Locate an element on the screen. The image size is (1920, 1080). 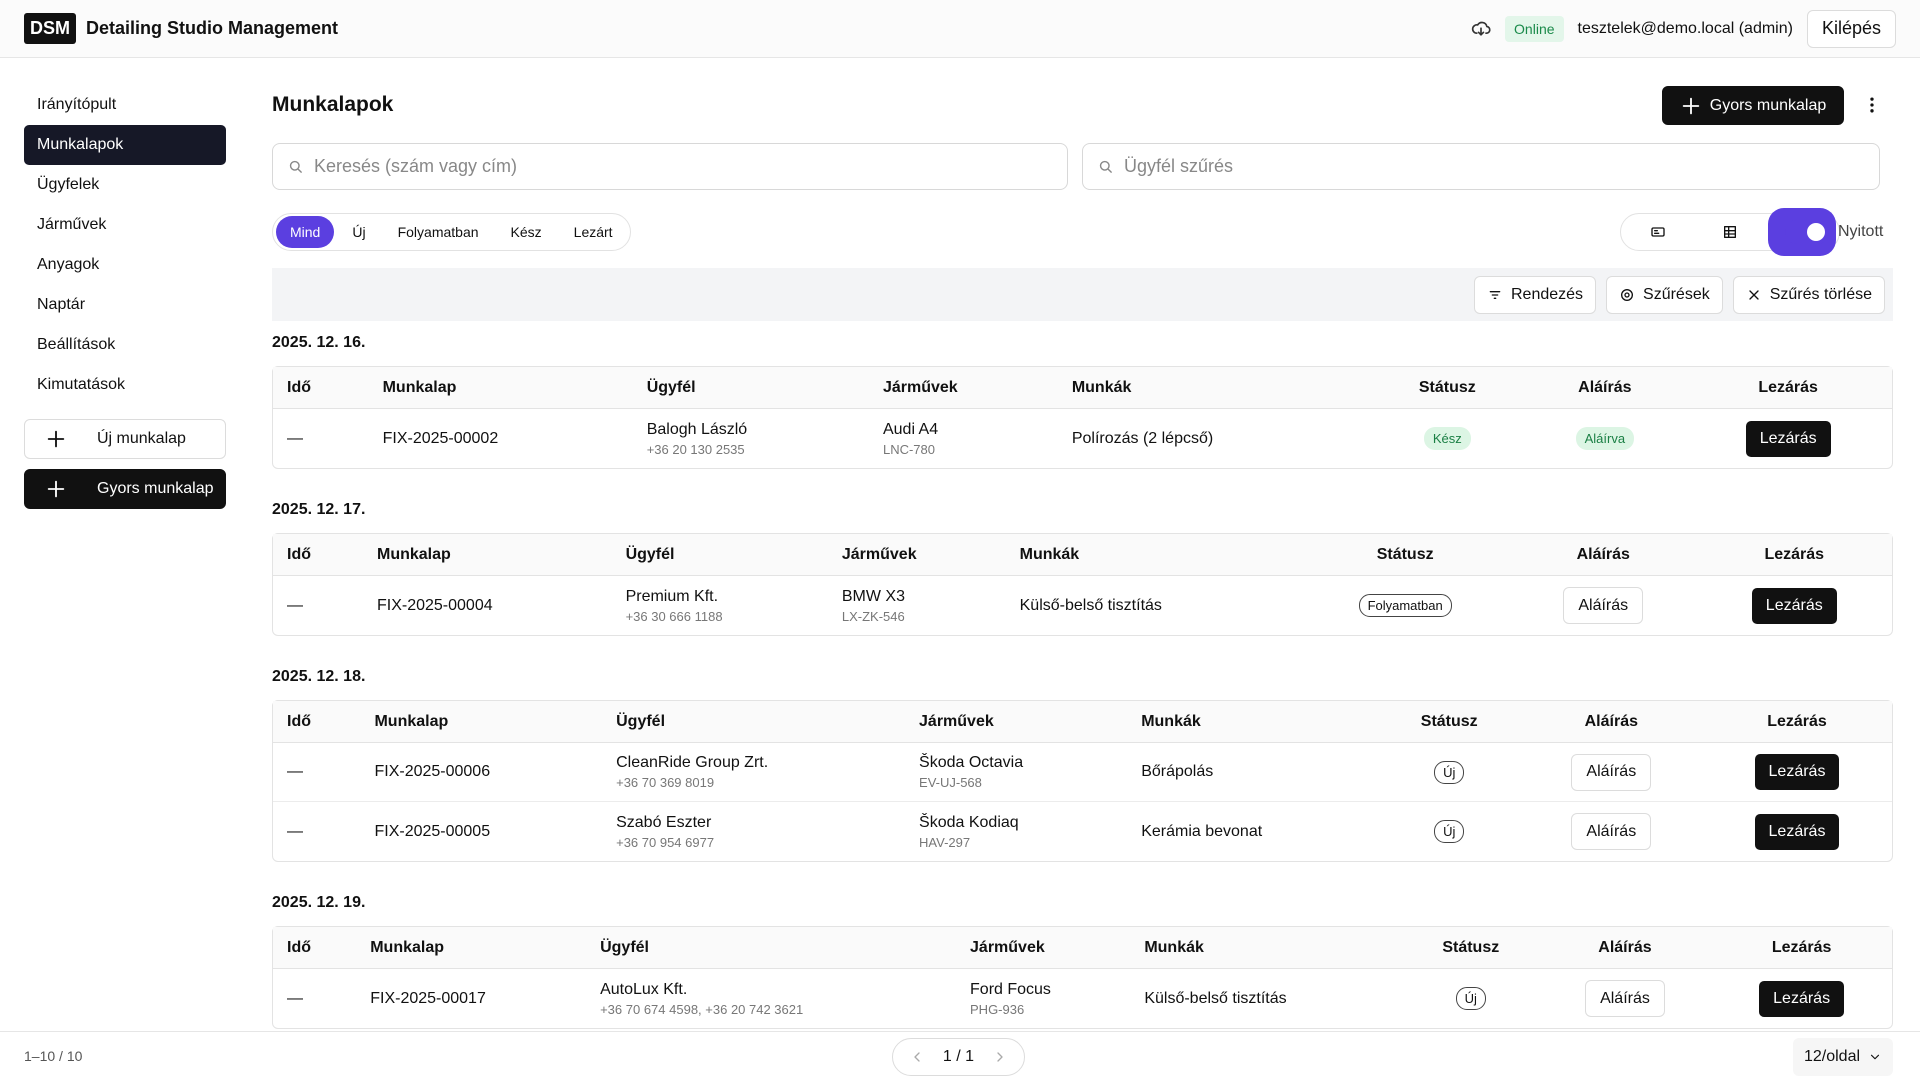
vehicle: Audi A4 LNC-780 is located at coordinates (963, 438).